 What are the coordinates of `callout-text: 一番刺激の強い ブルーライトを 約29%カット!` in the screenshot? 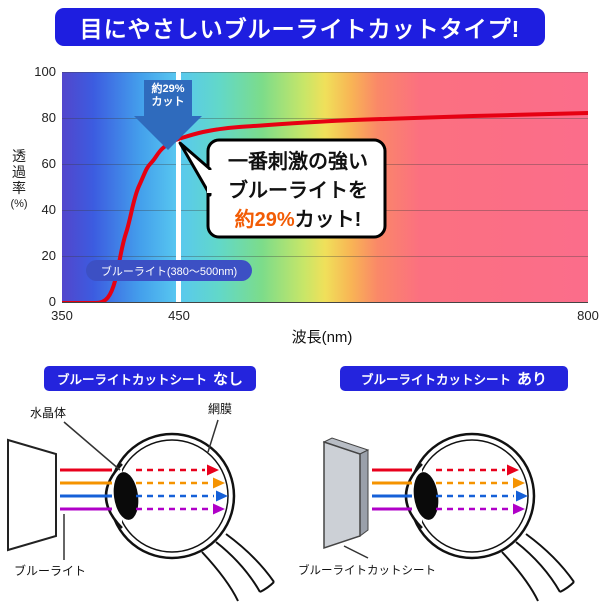 It's located at (298, 191).